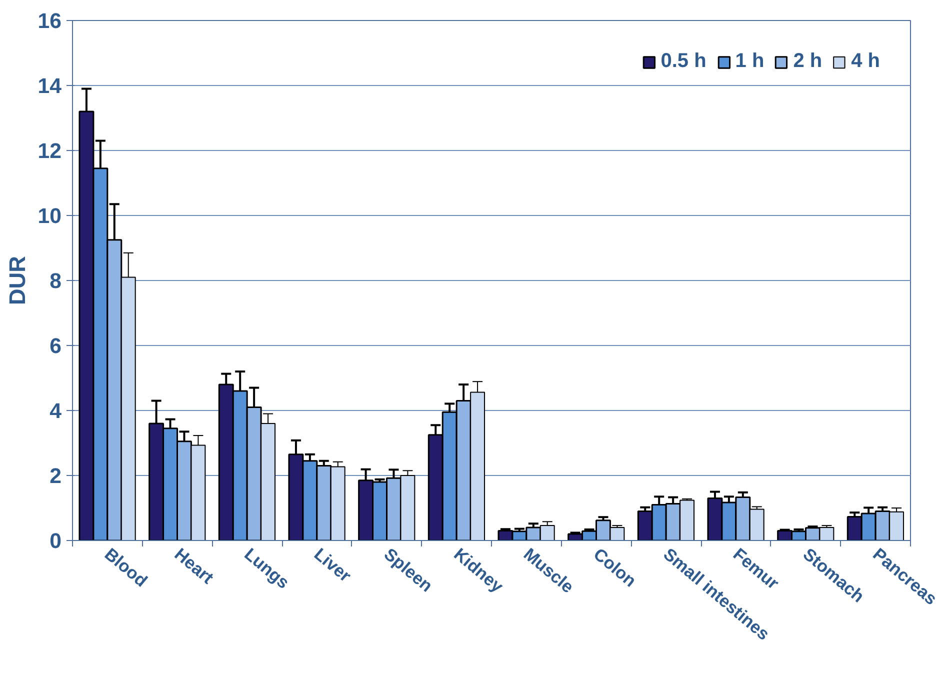 Image resolution: width=952 pixels, height=694 pixels. Describe the element at coordinates (17, 281) in the screenshot. I see `y-axis-title: DUR` at that location.